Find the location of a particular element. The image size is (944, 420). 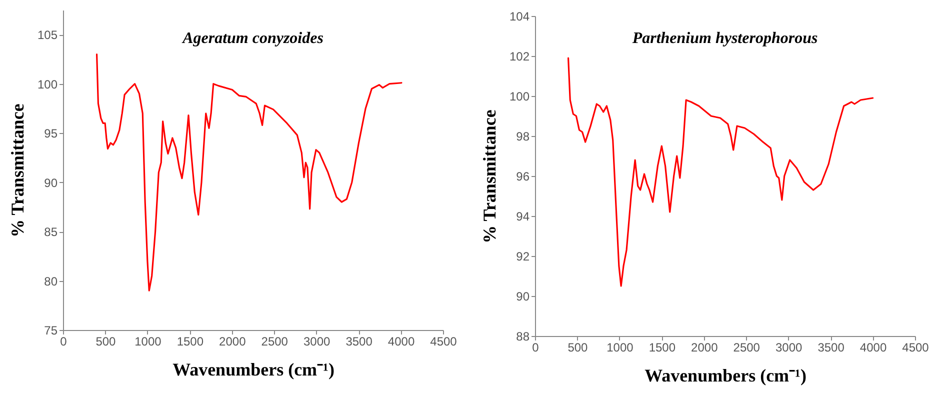

y-tick-label: 102 is located at coordinates (519, 57).